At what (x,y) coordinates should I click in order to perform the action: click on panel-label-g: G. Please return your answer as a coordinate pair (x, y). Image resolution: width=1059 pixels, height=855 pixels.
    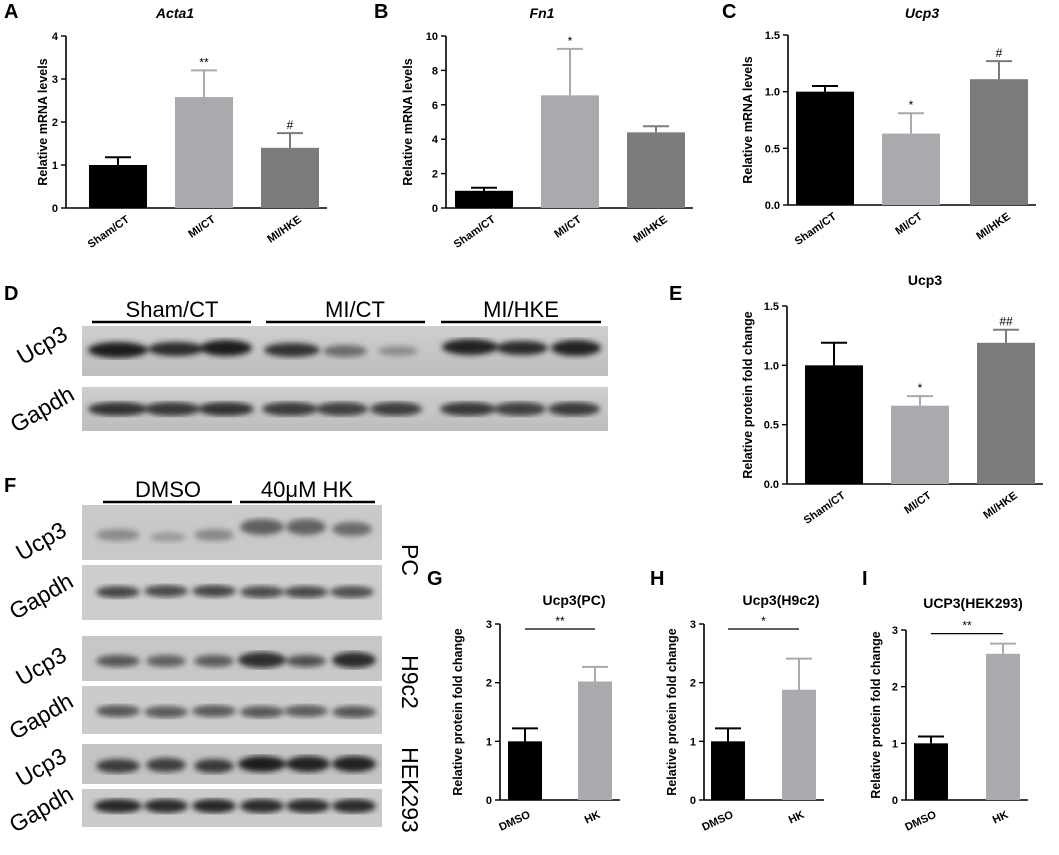
    Looking at the image, I should click on (435, 579).